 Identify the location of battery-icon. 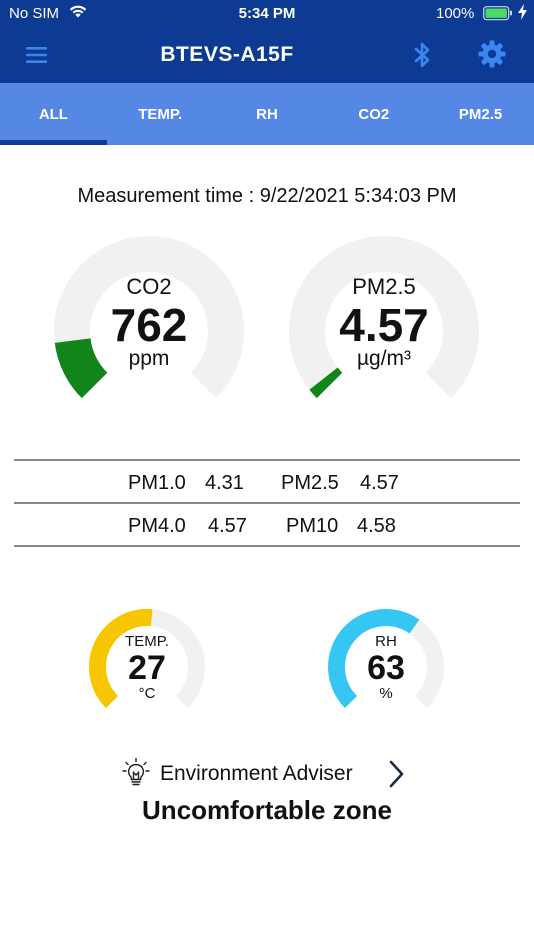
(498, 15).